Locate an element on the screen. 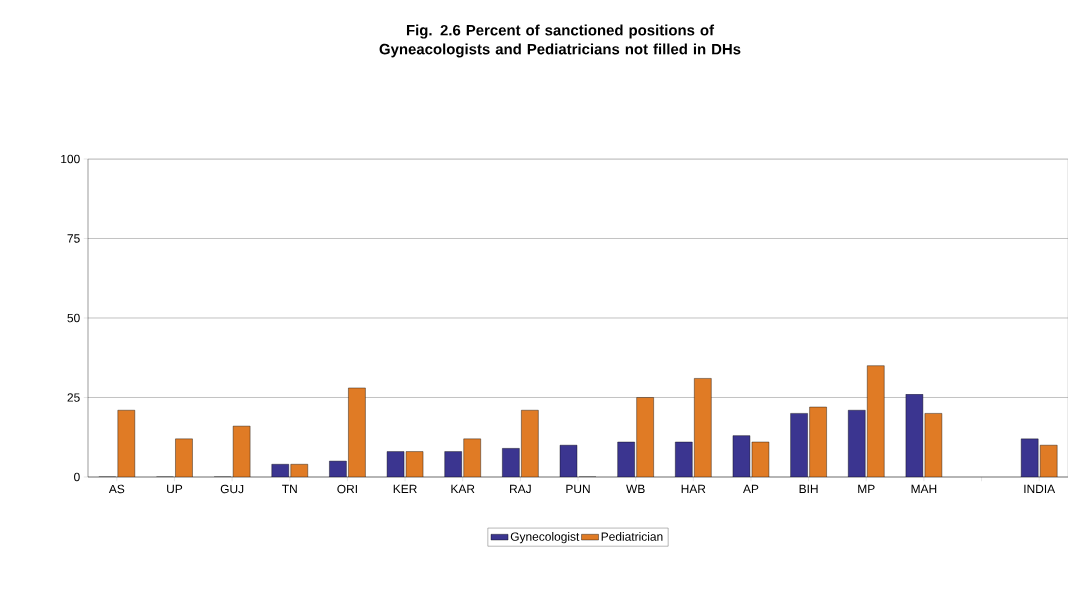 The image size is (1072, 613). x-tick-label: AP is located at coordinates (750, 488).